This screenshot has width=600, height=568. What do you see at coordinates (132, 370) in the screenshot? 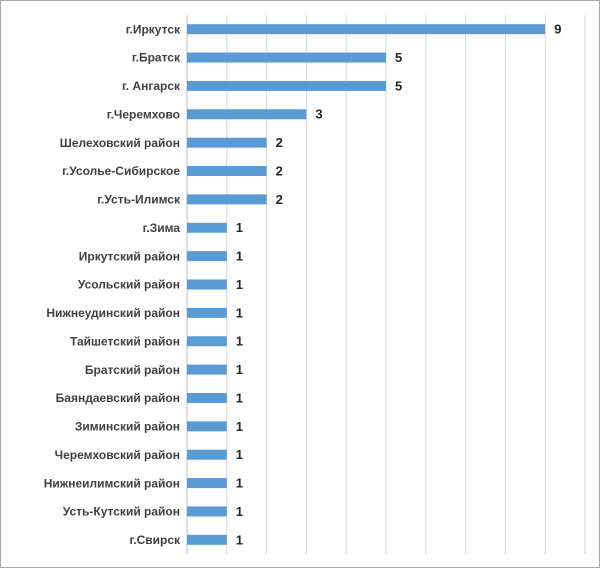
I see `y-tick-label: Братский район` at bounding box center [132, 370].